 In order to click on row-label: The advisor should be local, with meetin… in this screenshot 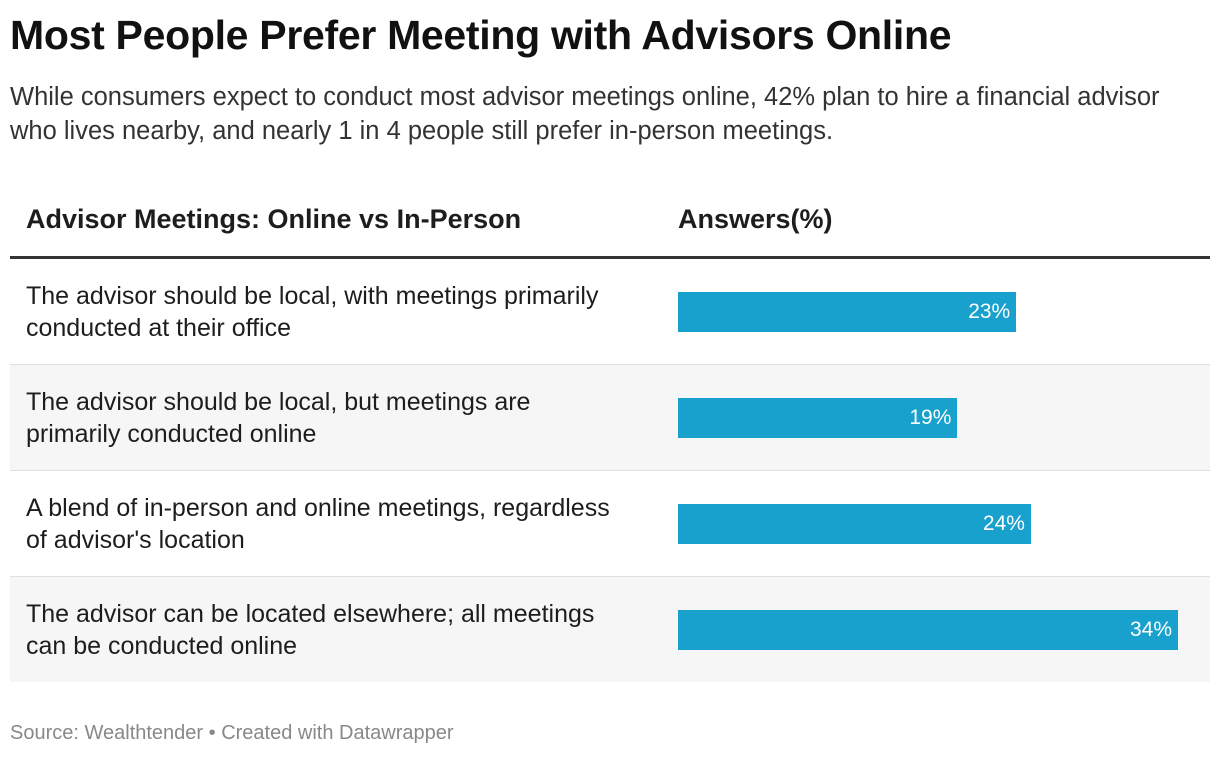, I will do `click(312, 311)`.